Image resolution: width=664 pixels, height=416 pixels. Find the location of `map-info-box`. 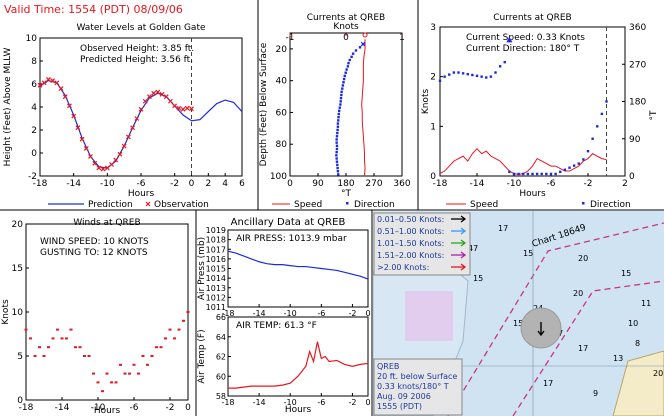

map-info-box is located at coordinates (418, 387).